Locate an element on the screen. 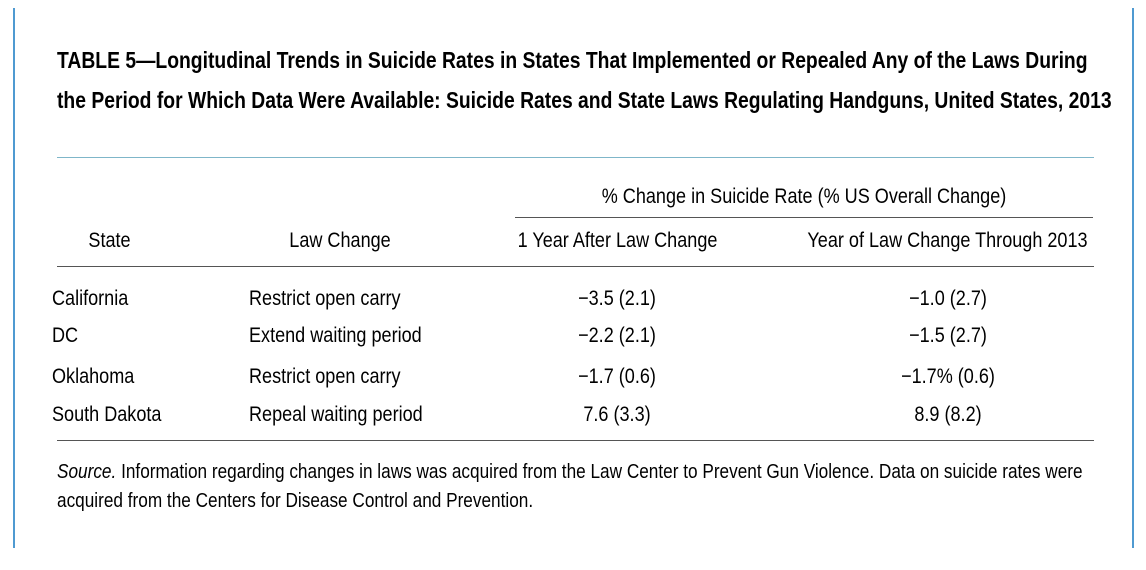 This screenshot has height=570, width=1146. right-border-line is located at coordinates (1133, 278).